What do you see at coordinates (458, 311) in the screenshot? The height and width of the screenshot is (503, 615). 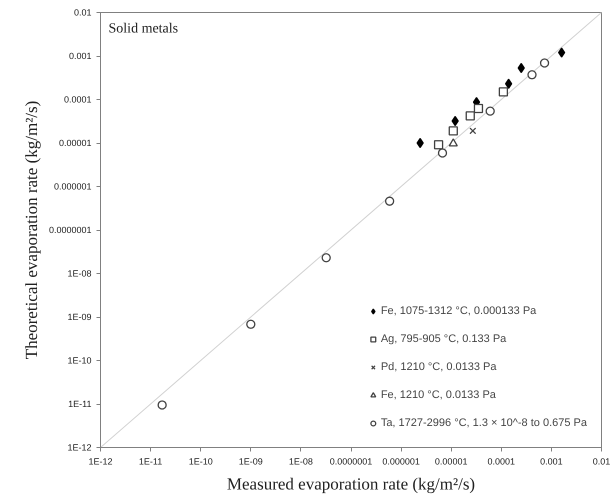 I see `legend-label: Fe, 1075-1312 °C, 0.000133 Pa` at bounding box center [458, 311].